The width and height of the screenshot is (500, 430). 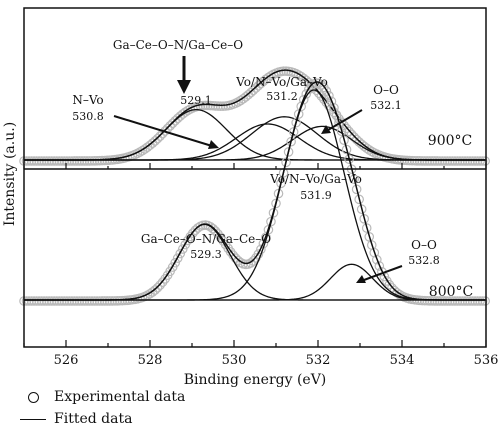 What do you see at coordinates (150, 360) in the screenshot?
I see `x-tick-label: 528` at bounding box center [150, 360].